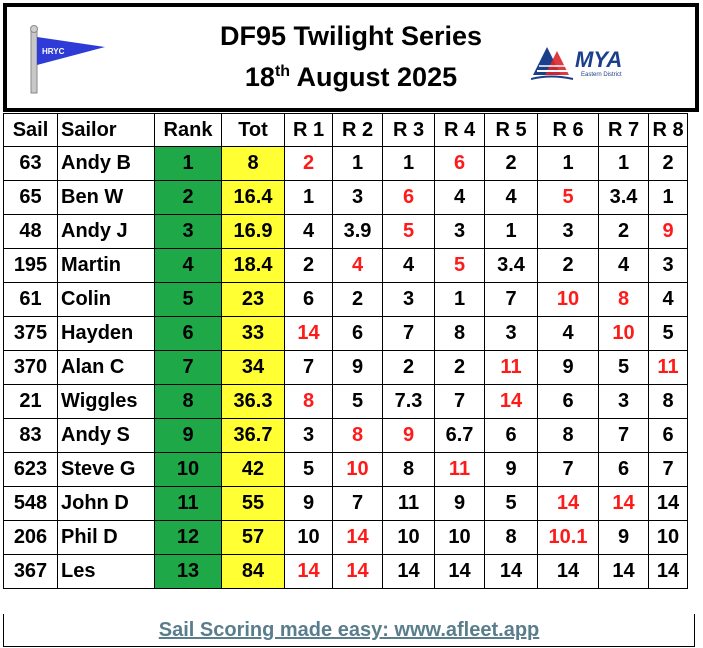 The width and height of the screenshot is (703, 648). I want to click on sail-number-cell: 61, so click(30, 299).